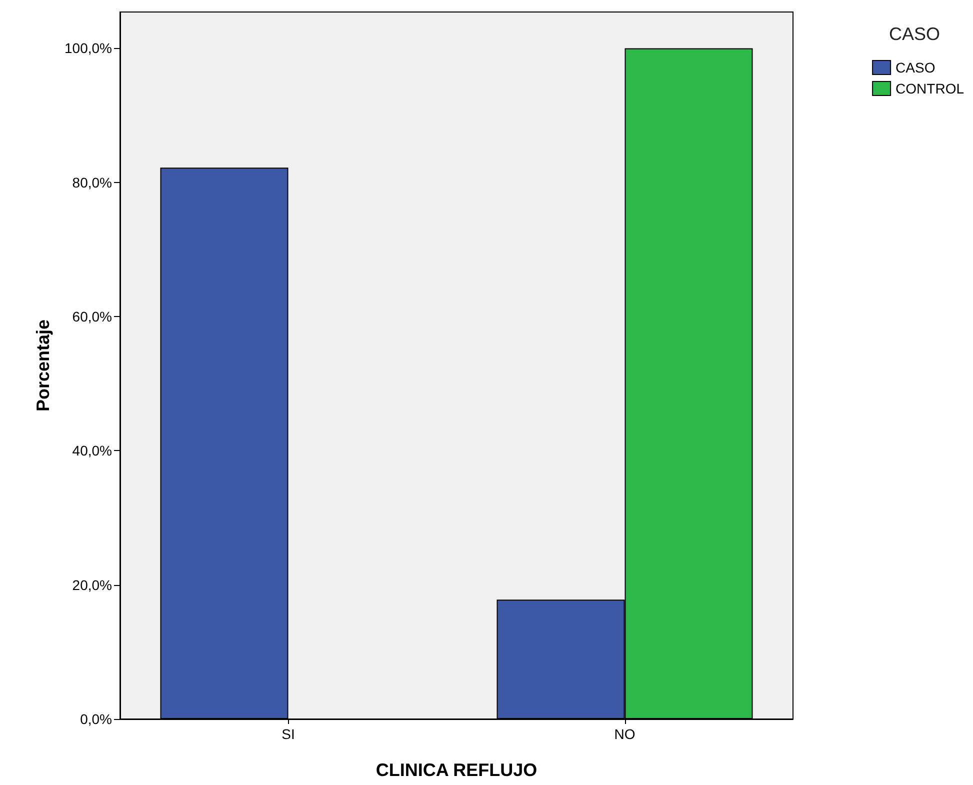 The width and height of the screenshot is (973, 785). What do you see at coordinates (92, 316) in the screenshot?
I see `y-tick-label: 60,0%` at bounding box center [92, 316].